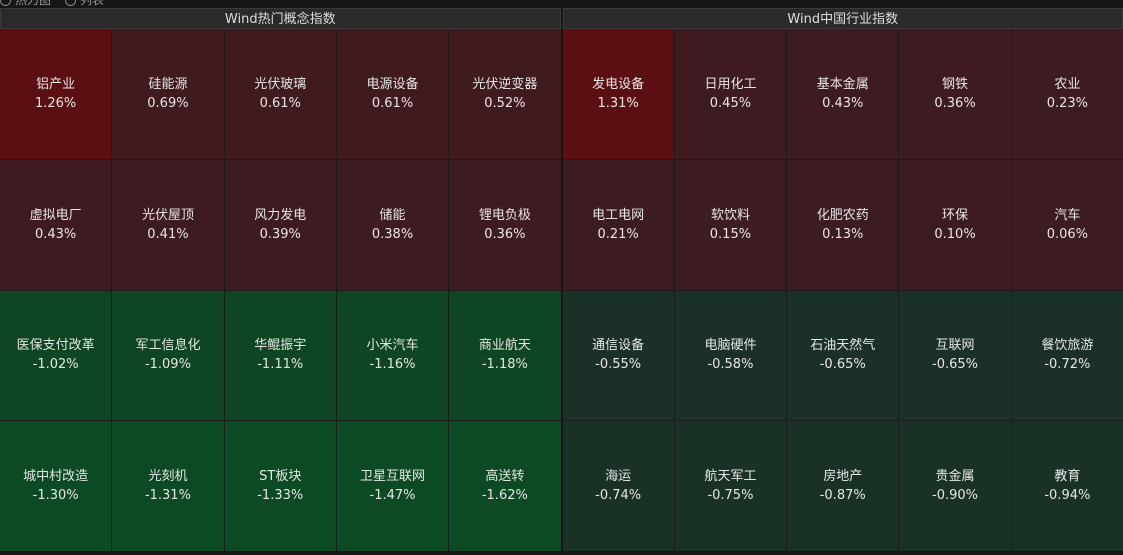  What do you see at coordinates (167, 496) in the screenshot?
I see `tile-change: -1.31%` at bounding box center [167, 496].